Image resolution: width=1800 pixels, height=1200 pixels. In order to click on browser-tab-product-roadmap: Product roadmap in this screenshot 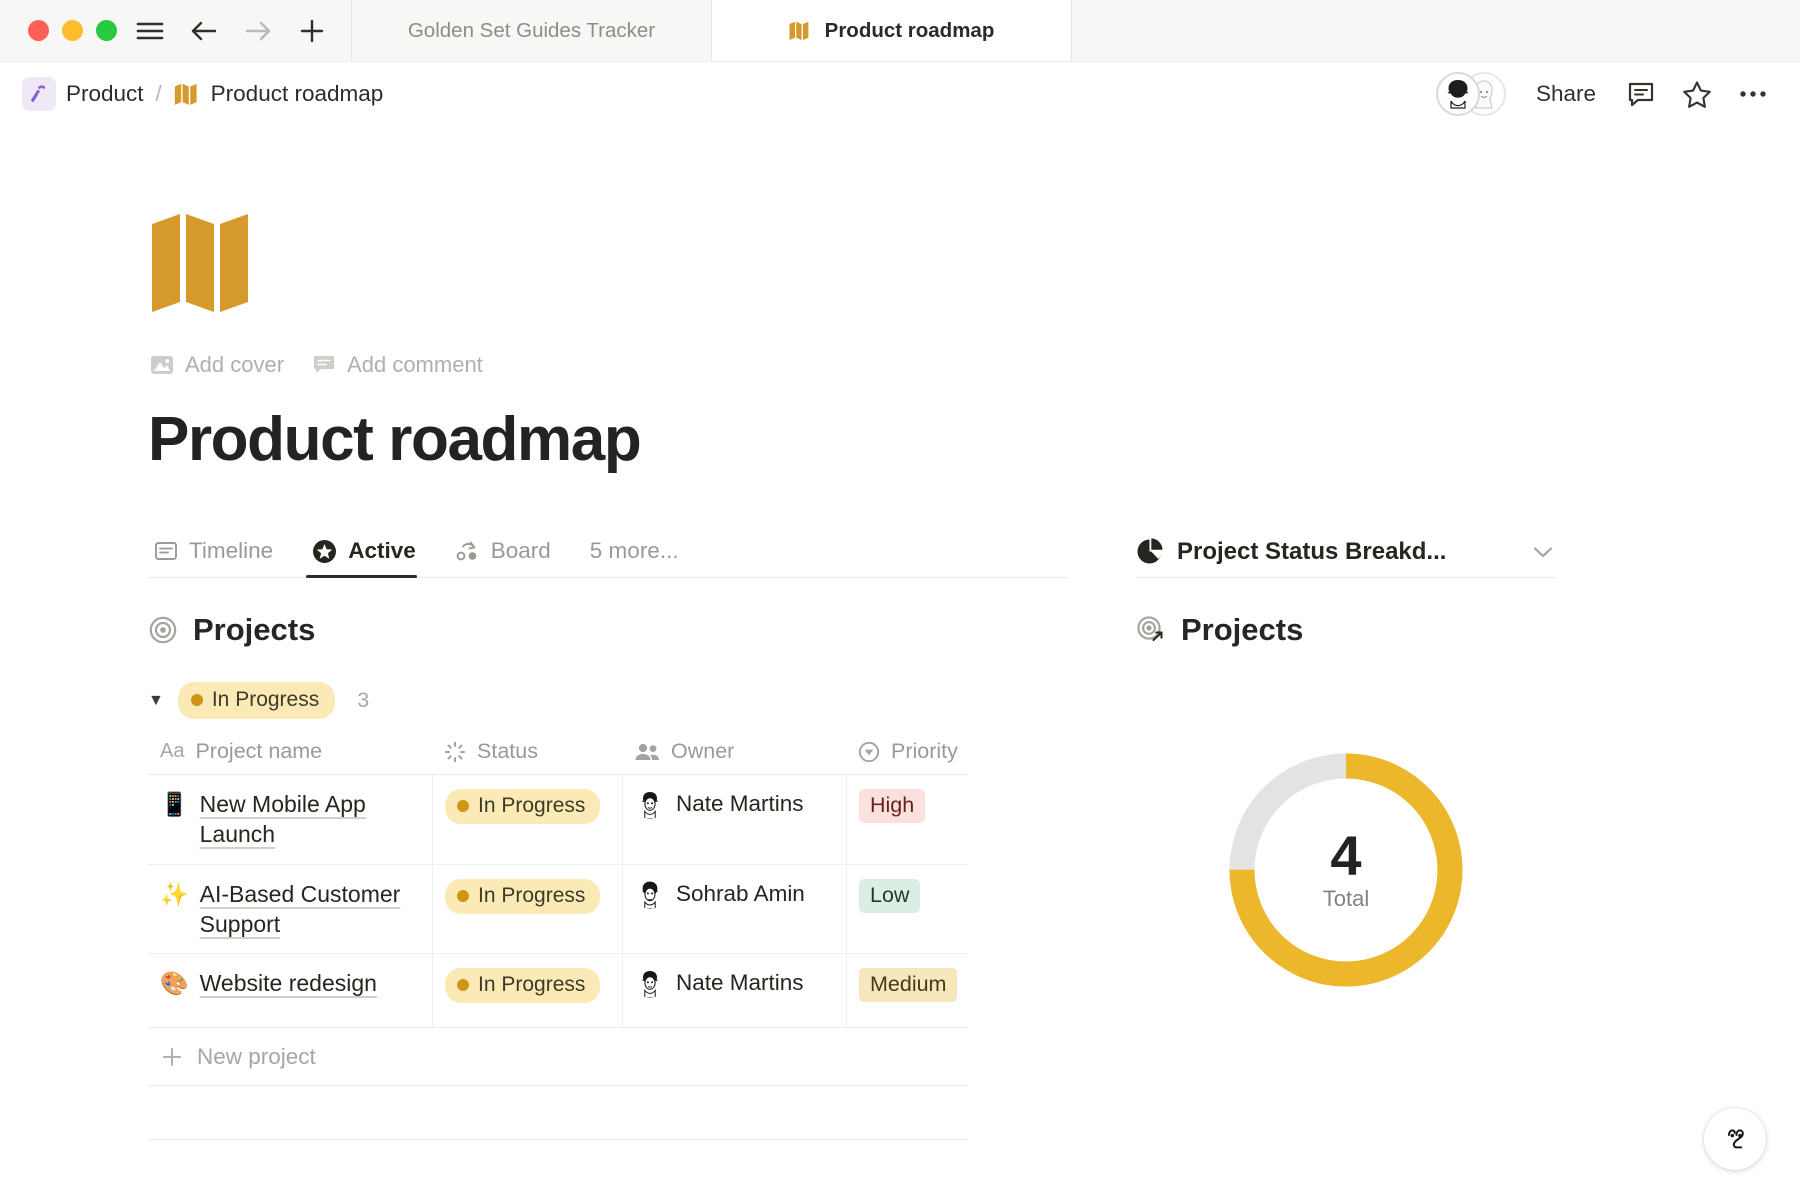, I will do `click(892, 30)`.